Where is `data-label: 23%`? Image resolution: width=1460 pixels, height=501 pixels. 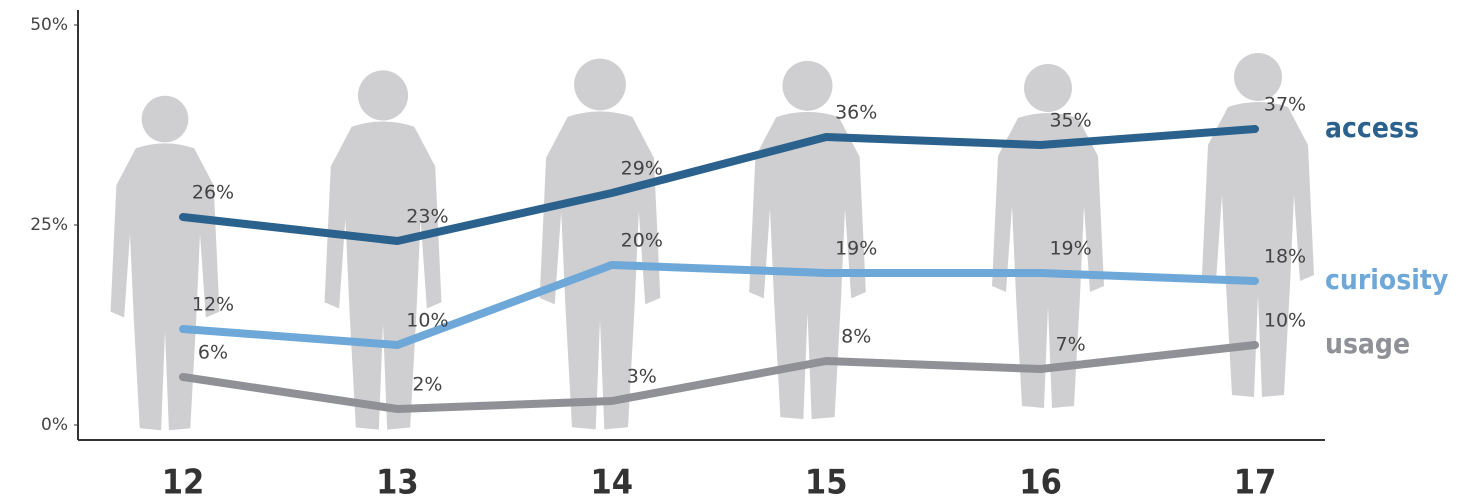
data-label: 23% is located at coordinates (427, 217).